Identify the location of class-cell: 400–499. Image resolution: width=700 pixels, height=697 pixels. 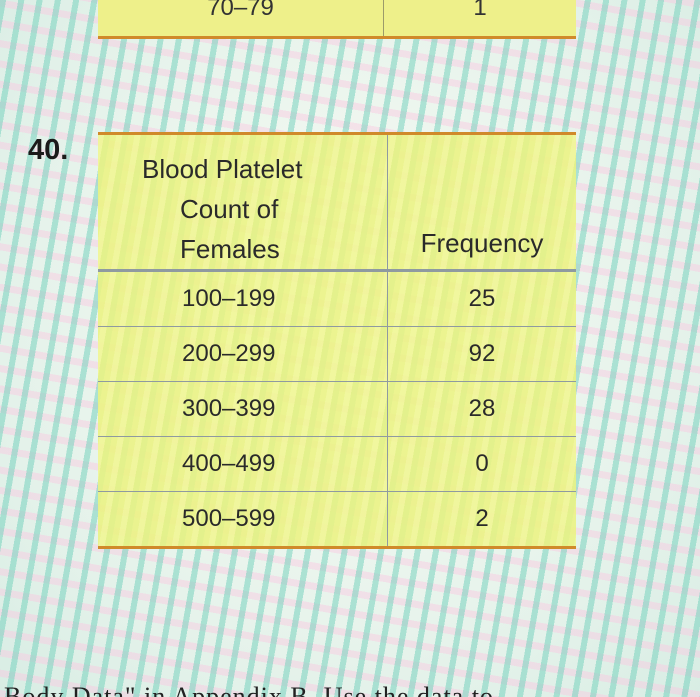
(243, 464).